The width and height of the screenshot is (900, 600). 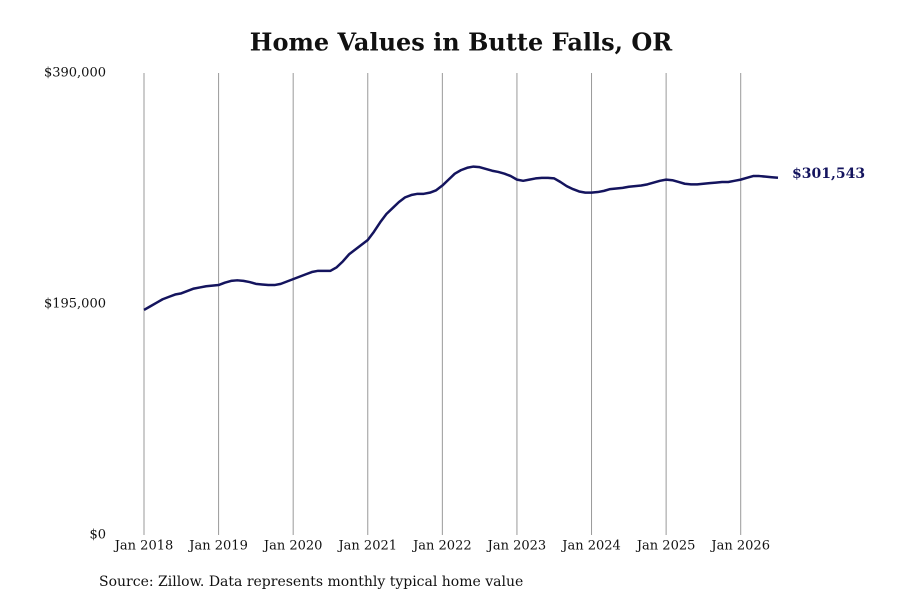 I want to click on x-tick-label: Jan 2018, so click(x=143, y=546).